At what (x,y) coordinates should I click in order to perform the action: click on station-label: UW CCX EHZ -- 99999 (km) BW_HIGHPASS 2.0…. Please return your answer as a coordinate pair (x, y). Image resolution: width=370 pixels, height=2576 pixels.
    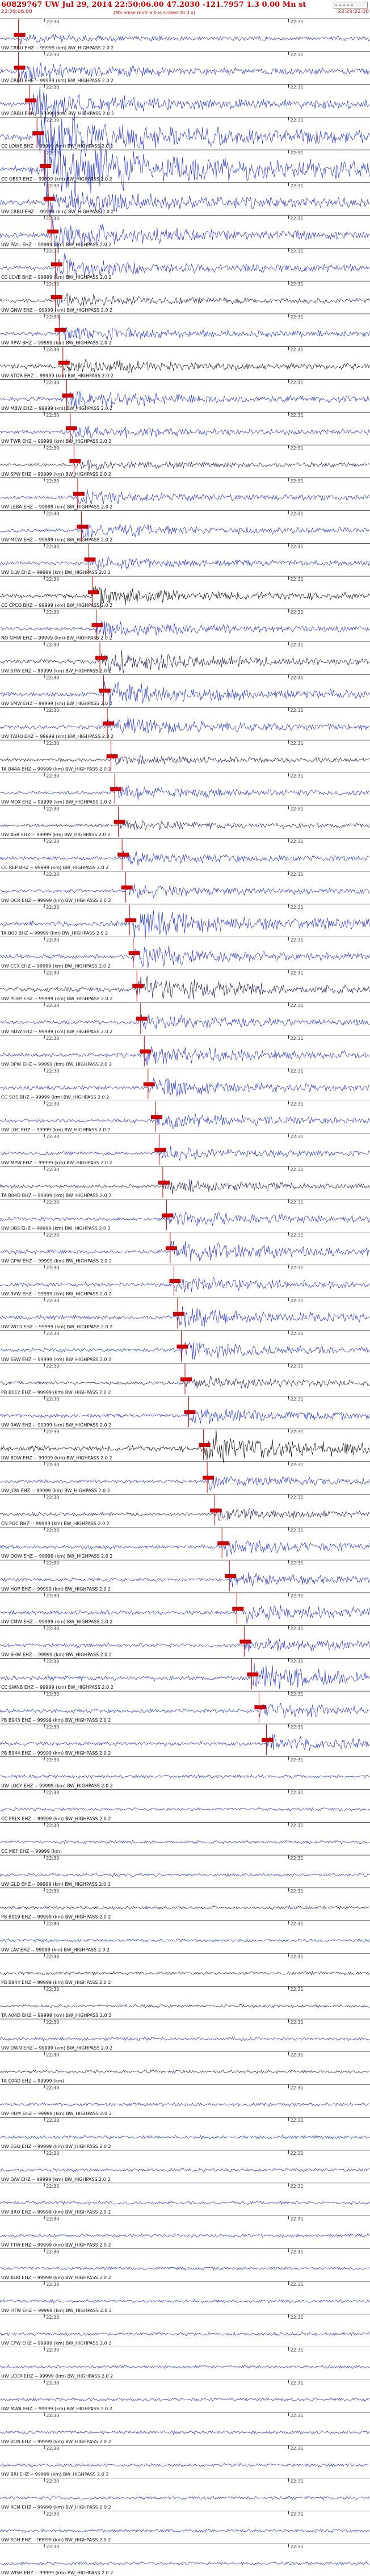
    Looking at the image, I should click on (56, 966).